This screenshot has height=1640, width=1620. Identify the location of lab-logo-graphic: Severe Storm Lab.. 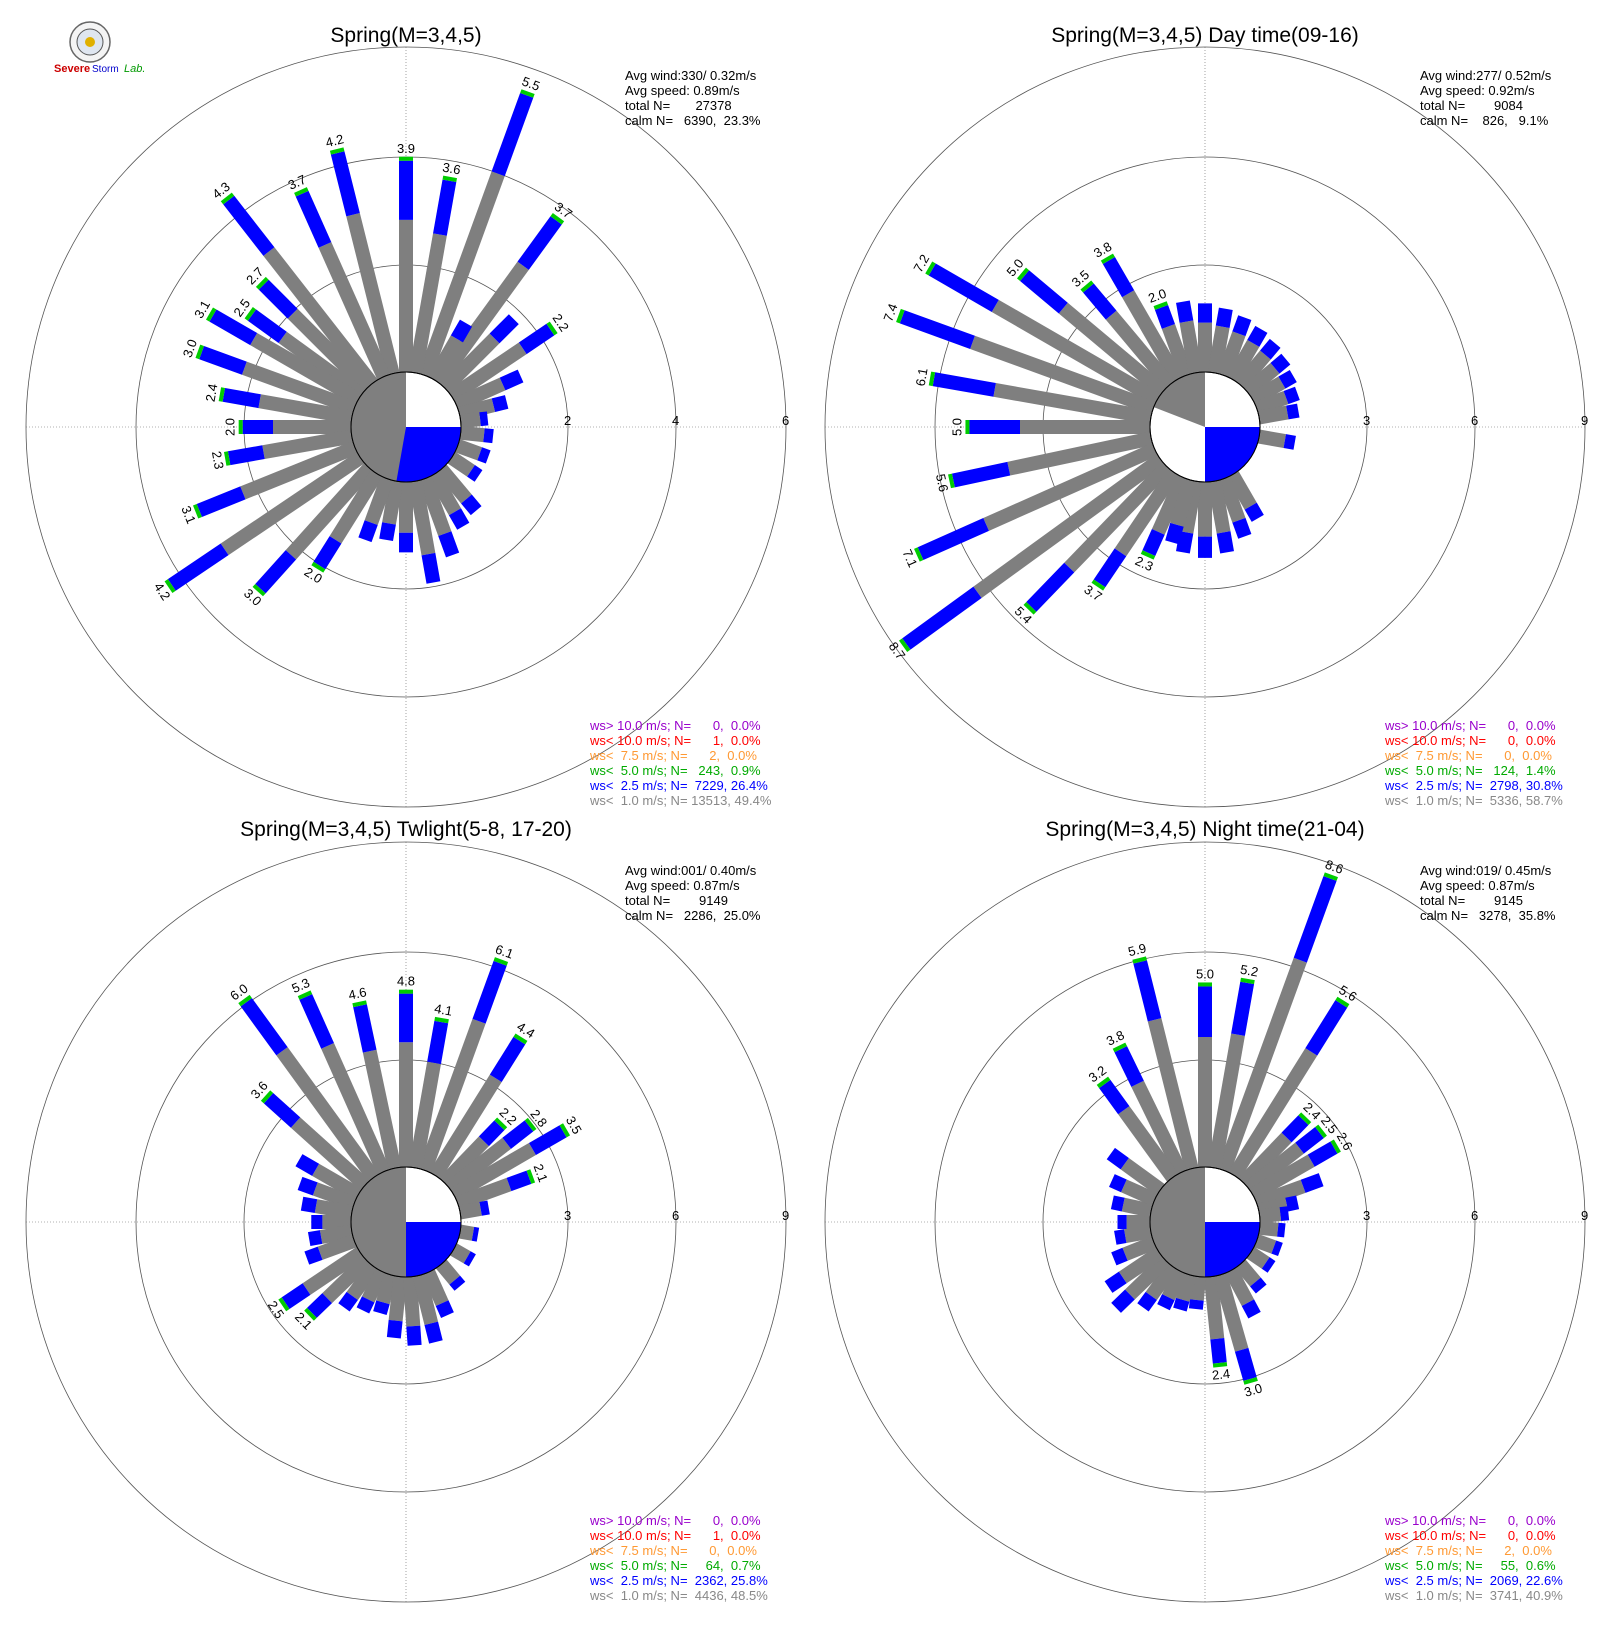
(99, 48).